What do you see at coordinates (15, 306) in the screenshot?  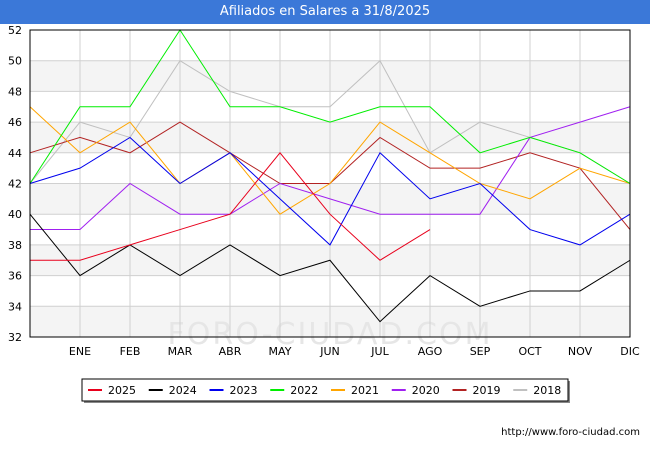 I see `y-tick-label: 34` at bounding box center [15, 306].